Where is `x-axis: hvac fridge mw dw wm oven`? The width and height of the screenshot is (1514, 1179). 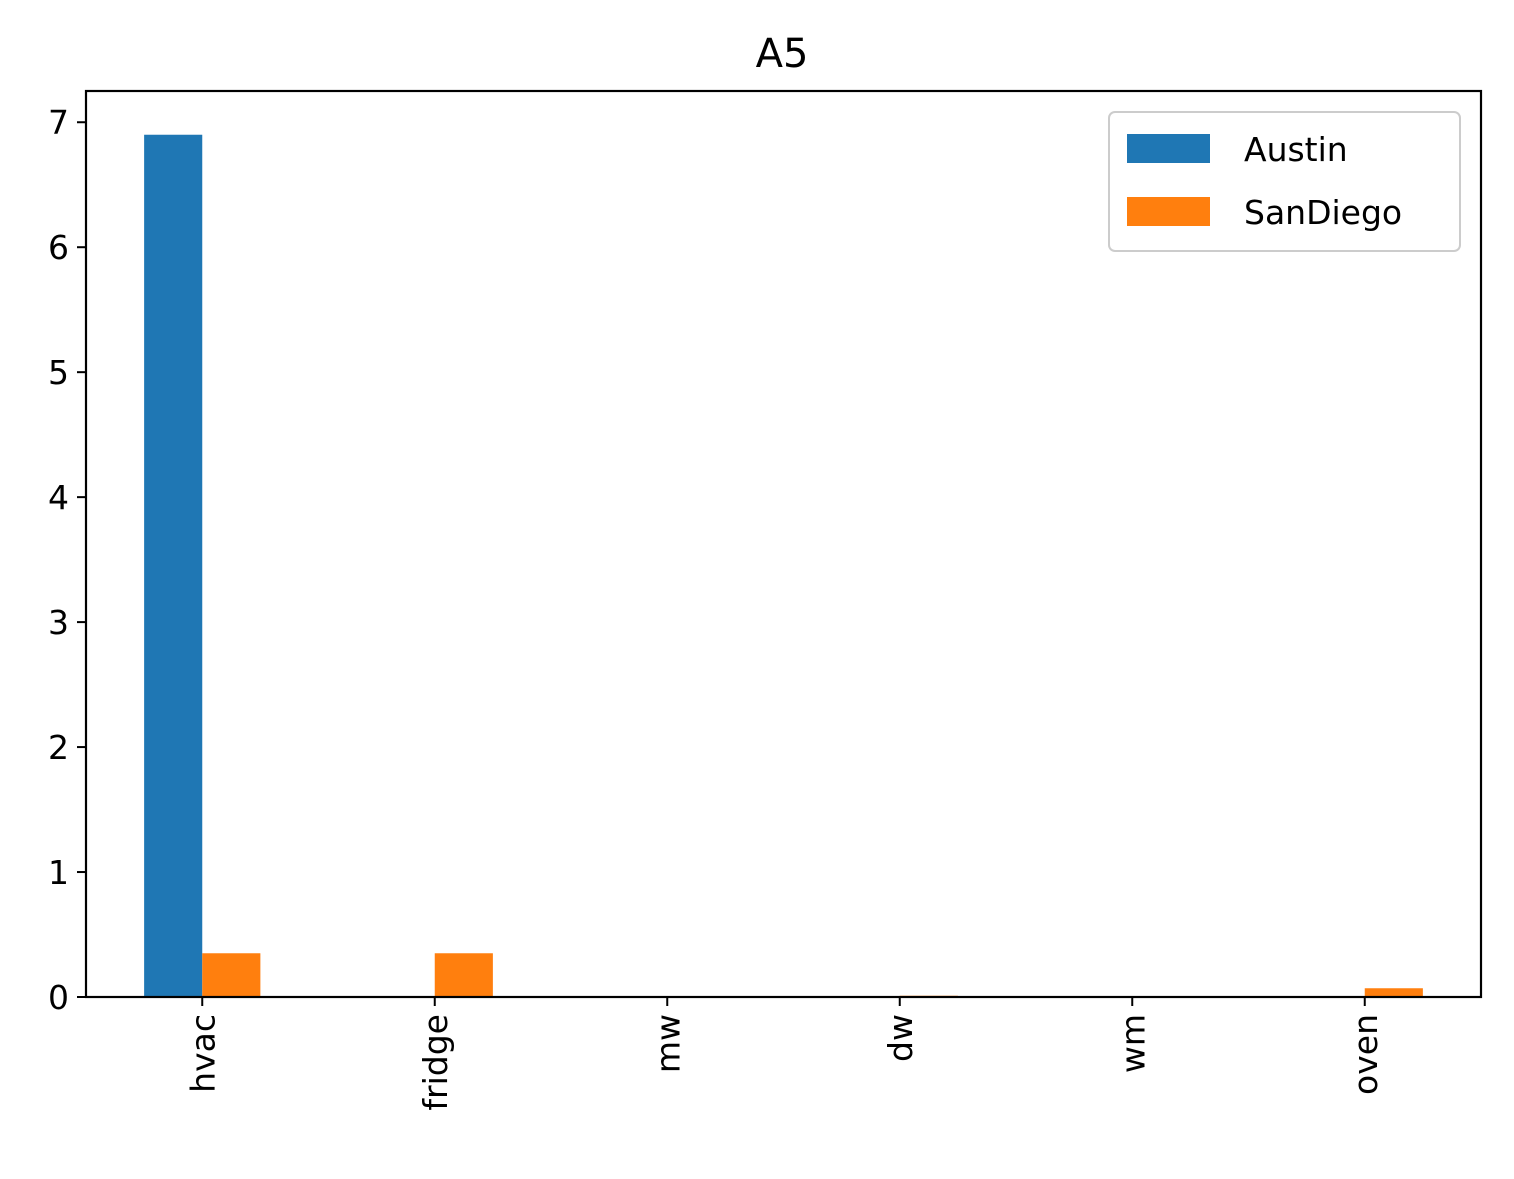 x-axis: hvac fridge mw dw wm oven is located at coordinates (784, 1054).